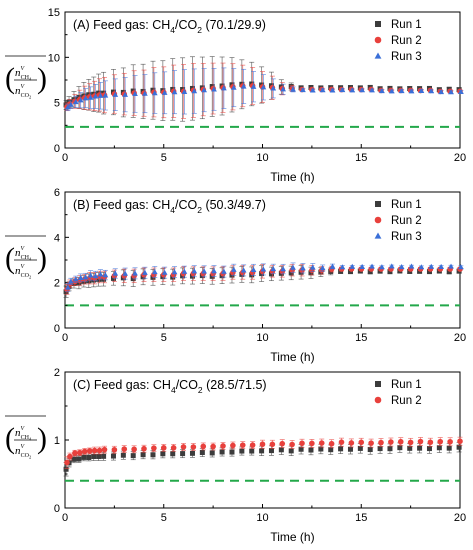  I want to click on x-tick-label: 5, so click(164, 158).